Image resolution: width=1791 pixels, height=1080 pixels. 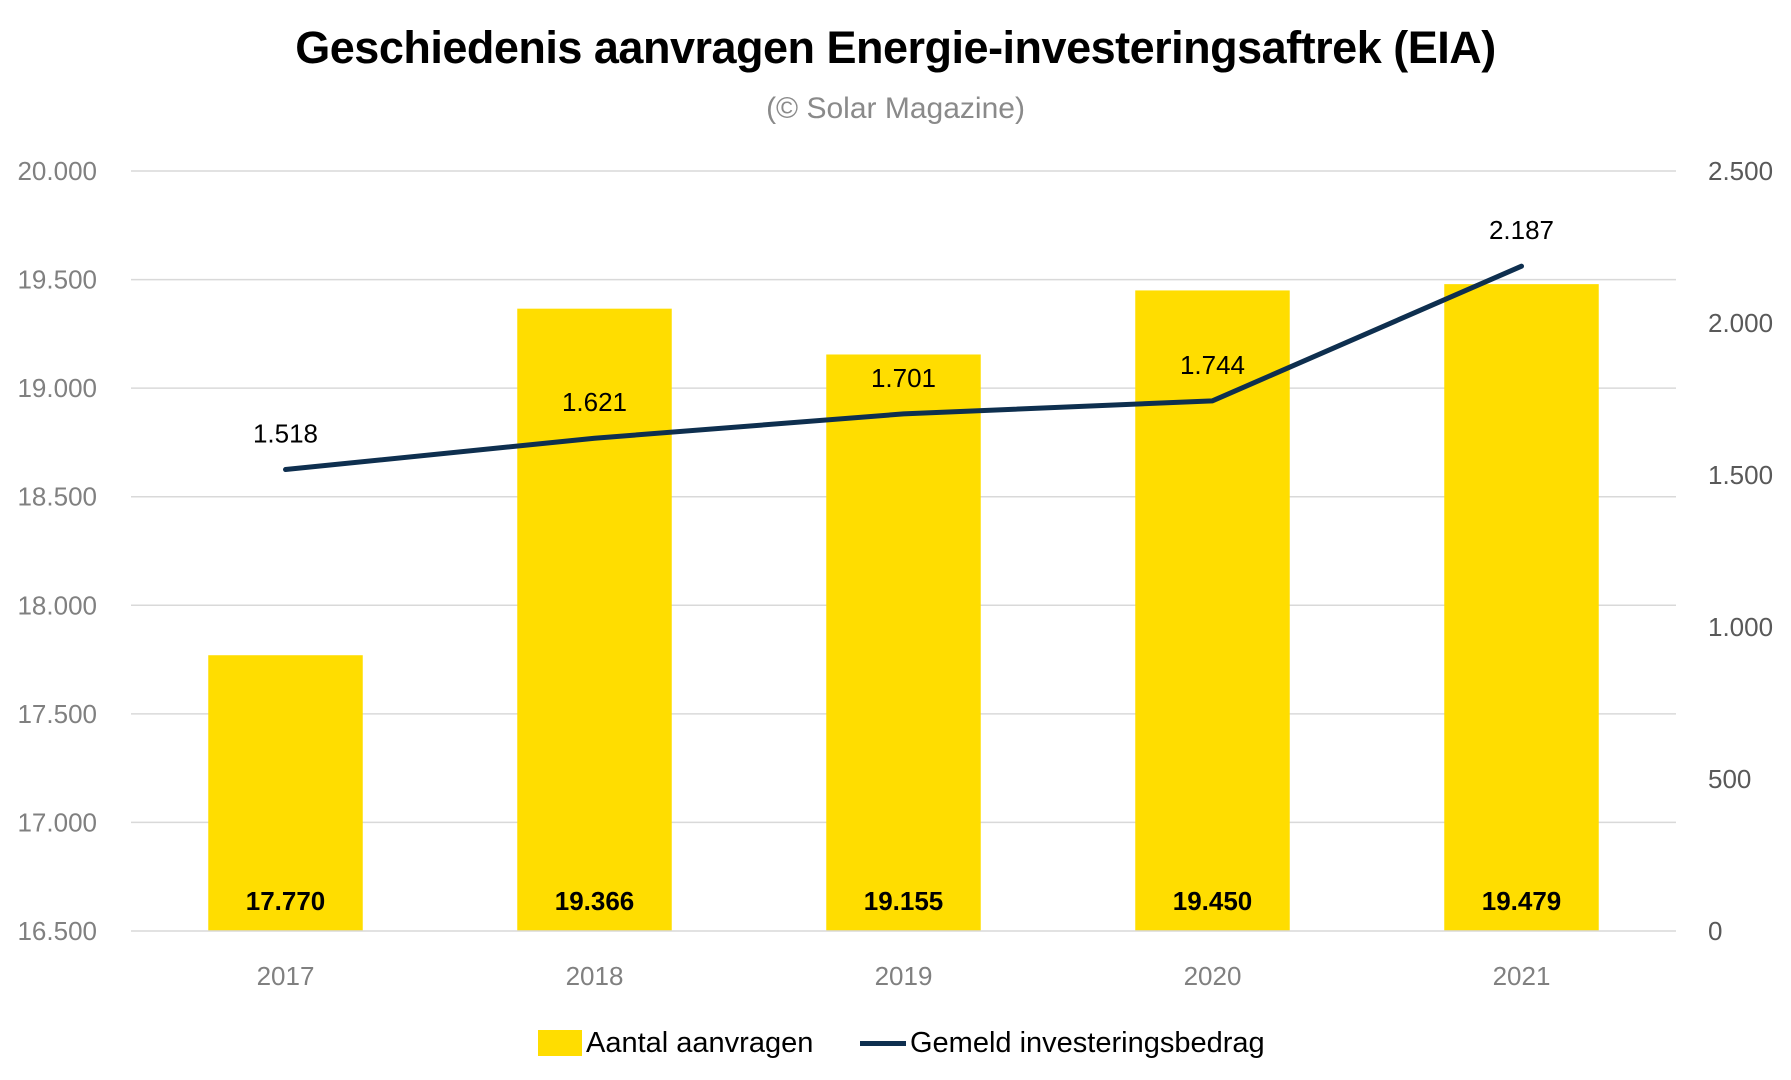 What do you see at coordinates (560, 1043) in the screenshot?
I see `legend-swatch-bar` at bounding box center [560, 1043].